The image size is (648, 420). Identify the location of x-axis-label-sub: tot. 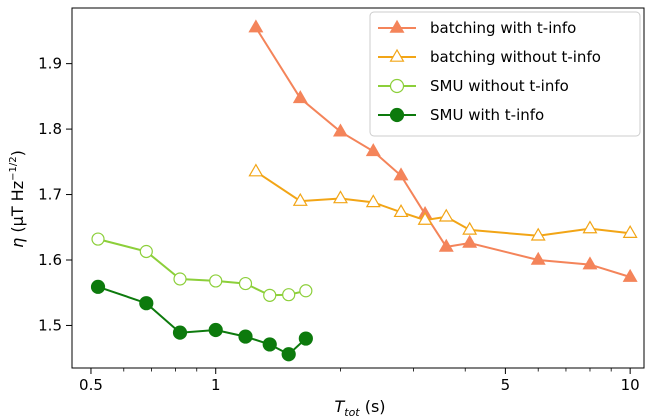
(352, 412).